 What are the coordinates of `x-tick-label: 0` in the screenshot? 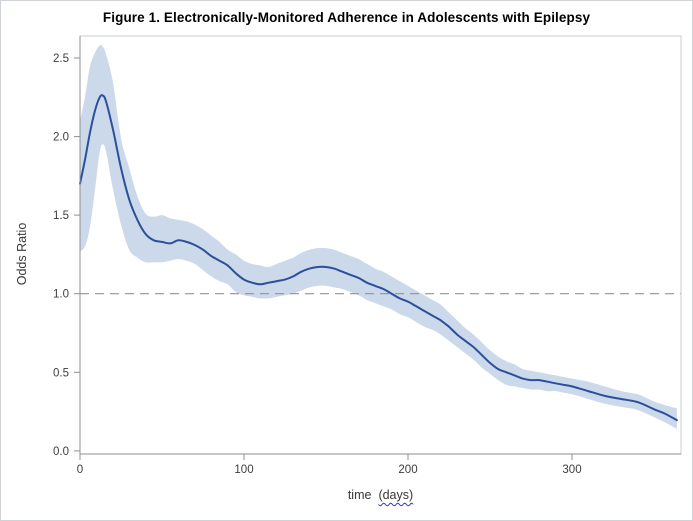 It's located at (80, 470).